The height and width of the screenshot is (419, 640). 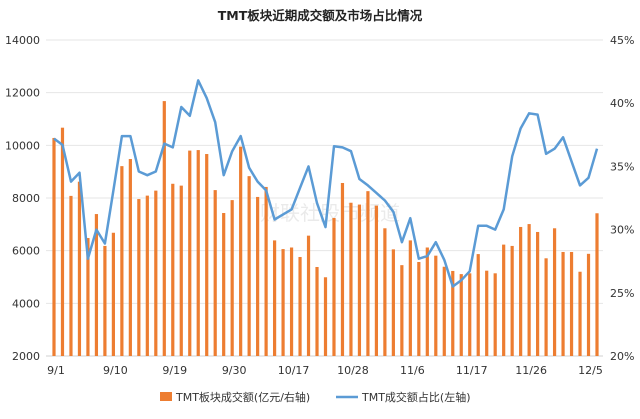 I want to click on x-tick-label: 9/10, so click(x=115, y=370).